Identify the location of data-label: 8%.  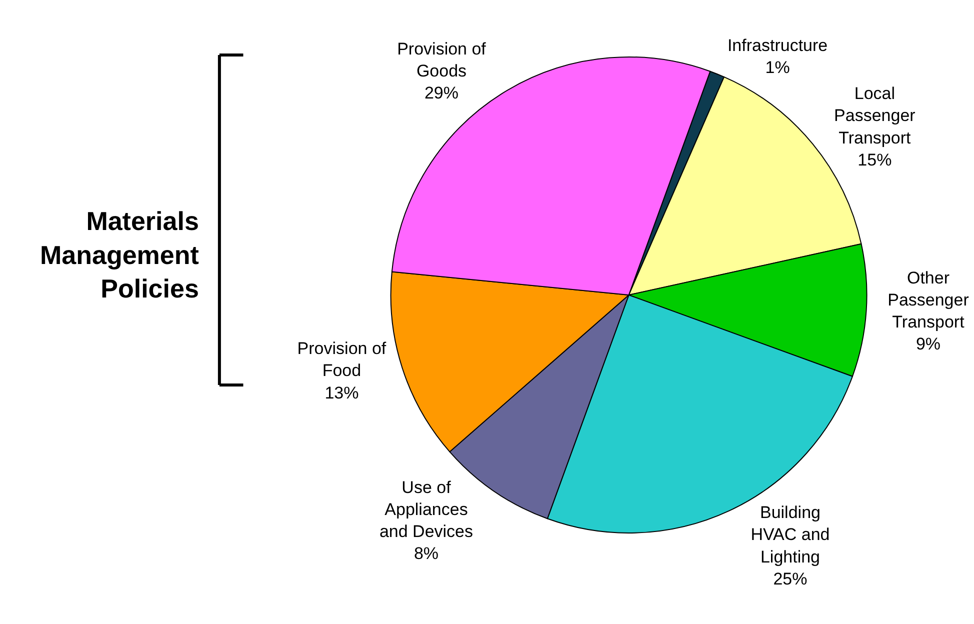
(426, 554).